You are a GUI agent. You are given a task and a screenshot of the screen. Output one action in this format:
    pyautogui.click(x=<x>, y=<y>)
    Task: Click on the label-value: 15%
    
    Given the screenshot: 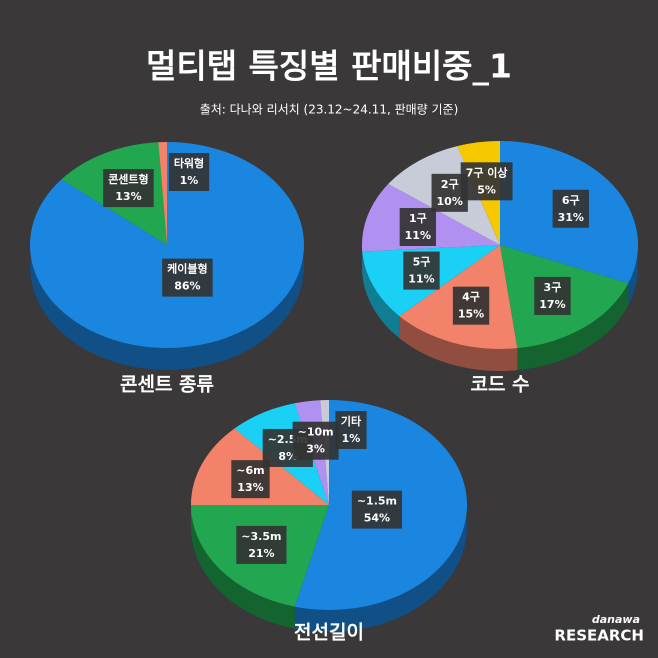 What is the action you would take?
    pyautogui.click(x=471, y=314)
    